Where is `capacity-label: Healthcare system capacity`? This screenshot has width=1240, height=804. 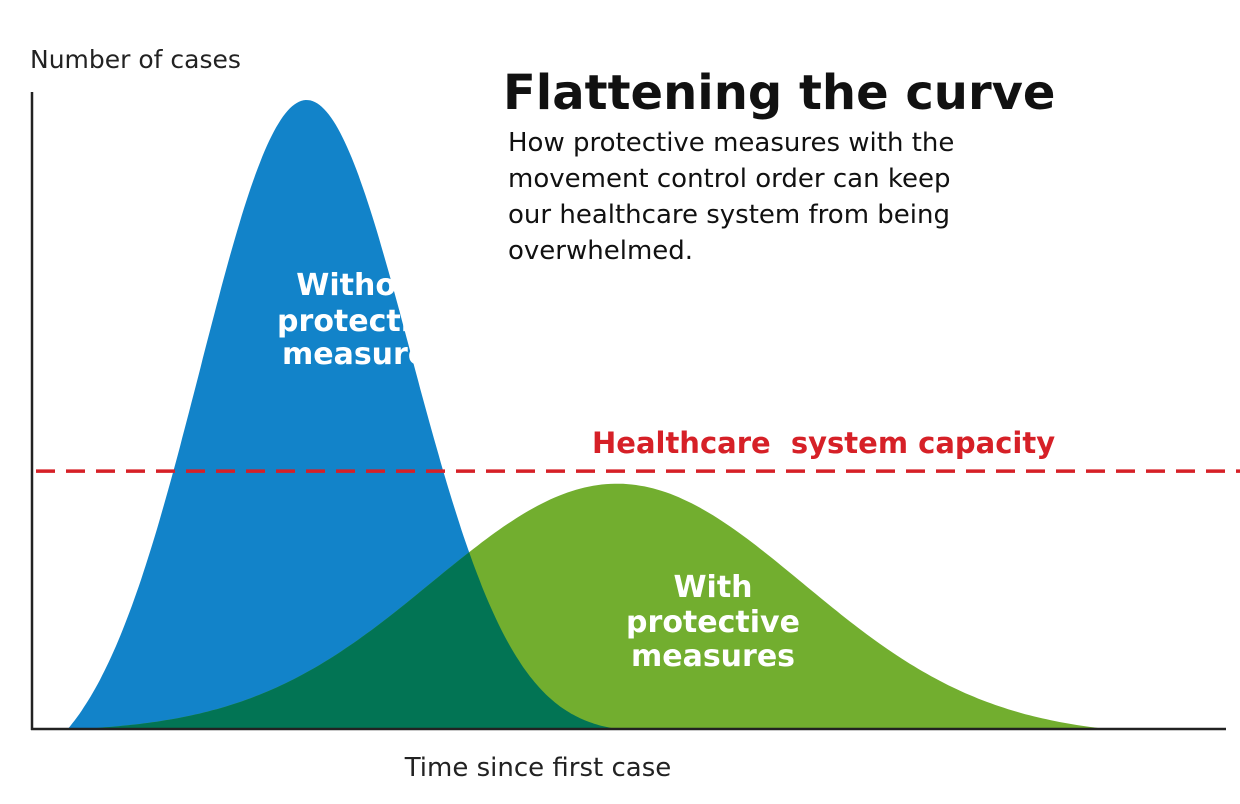
capacity-label: Healthcare system capacity is located at coordinates (823, 443).